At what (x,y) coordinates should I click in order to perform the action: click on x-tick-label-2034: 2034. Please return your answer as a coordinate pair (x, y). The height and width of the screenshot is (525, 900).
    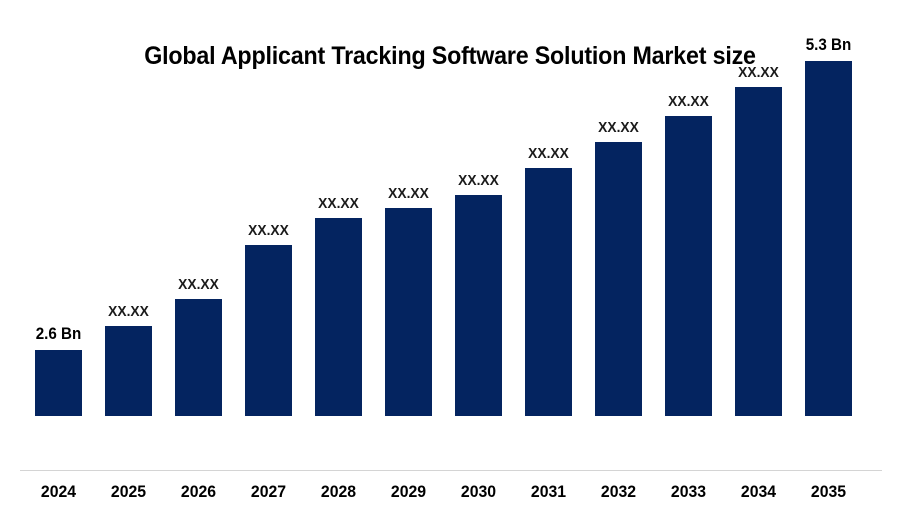
    Looking at the image, I should click on (758, 491).